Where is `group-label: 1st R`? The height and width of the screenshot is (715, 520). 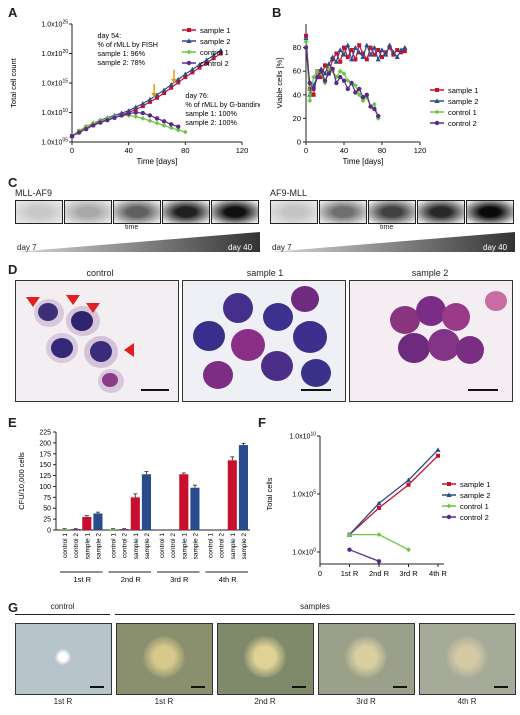 group-label: 1st R is located at coordinates (82, 579).